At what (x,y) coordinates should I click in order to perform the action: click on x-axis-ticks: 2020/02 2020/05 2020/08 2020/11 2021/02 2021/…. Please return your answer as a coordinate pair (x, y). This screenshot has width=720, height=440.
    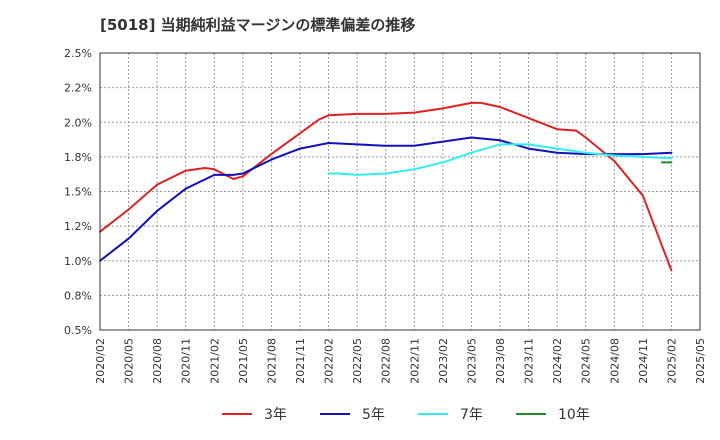
    Looking at the image, I should click on (400, 361).